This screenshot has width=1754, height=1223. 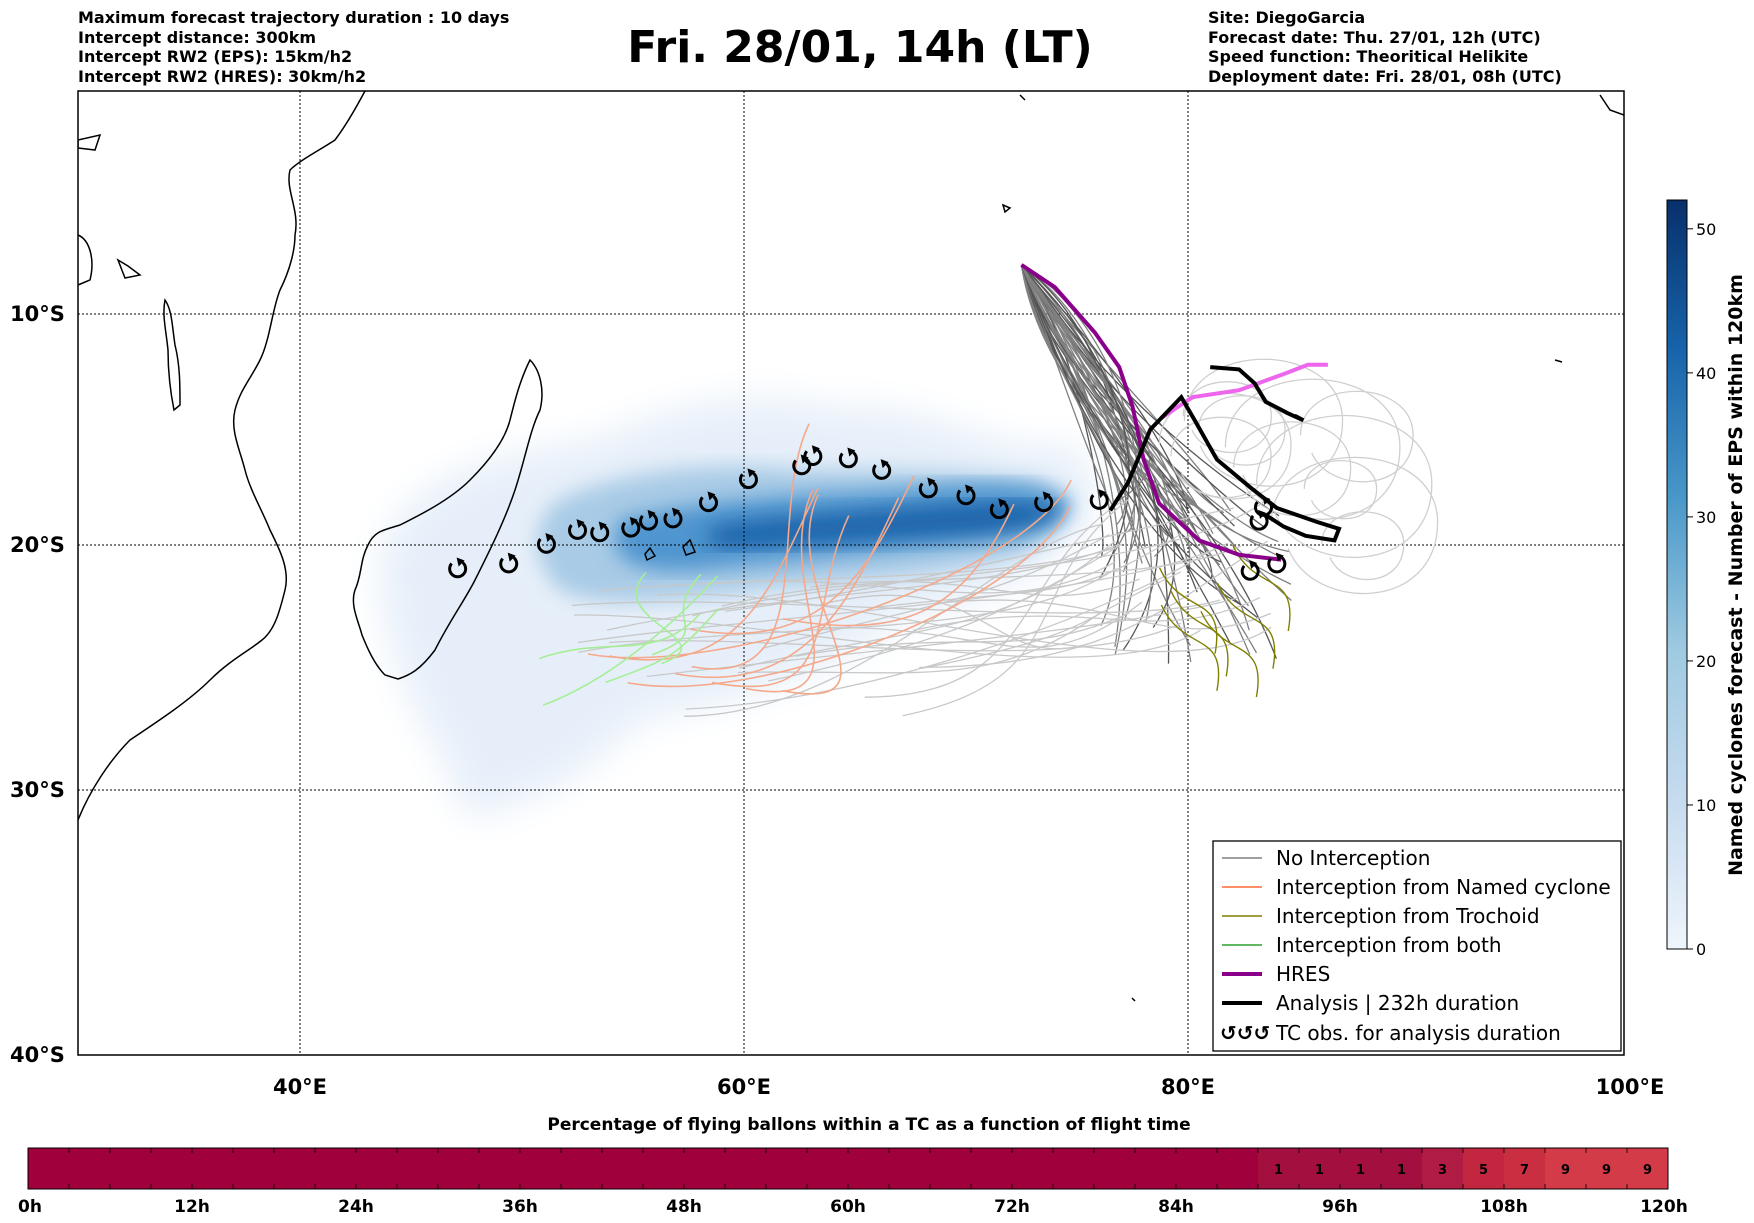 What do you see at coordinates (1257, 394) in the screenshot?
I see `analysis-track` at bounding box center [1257, 394].